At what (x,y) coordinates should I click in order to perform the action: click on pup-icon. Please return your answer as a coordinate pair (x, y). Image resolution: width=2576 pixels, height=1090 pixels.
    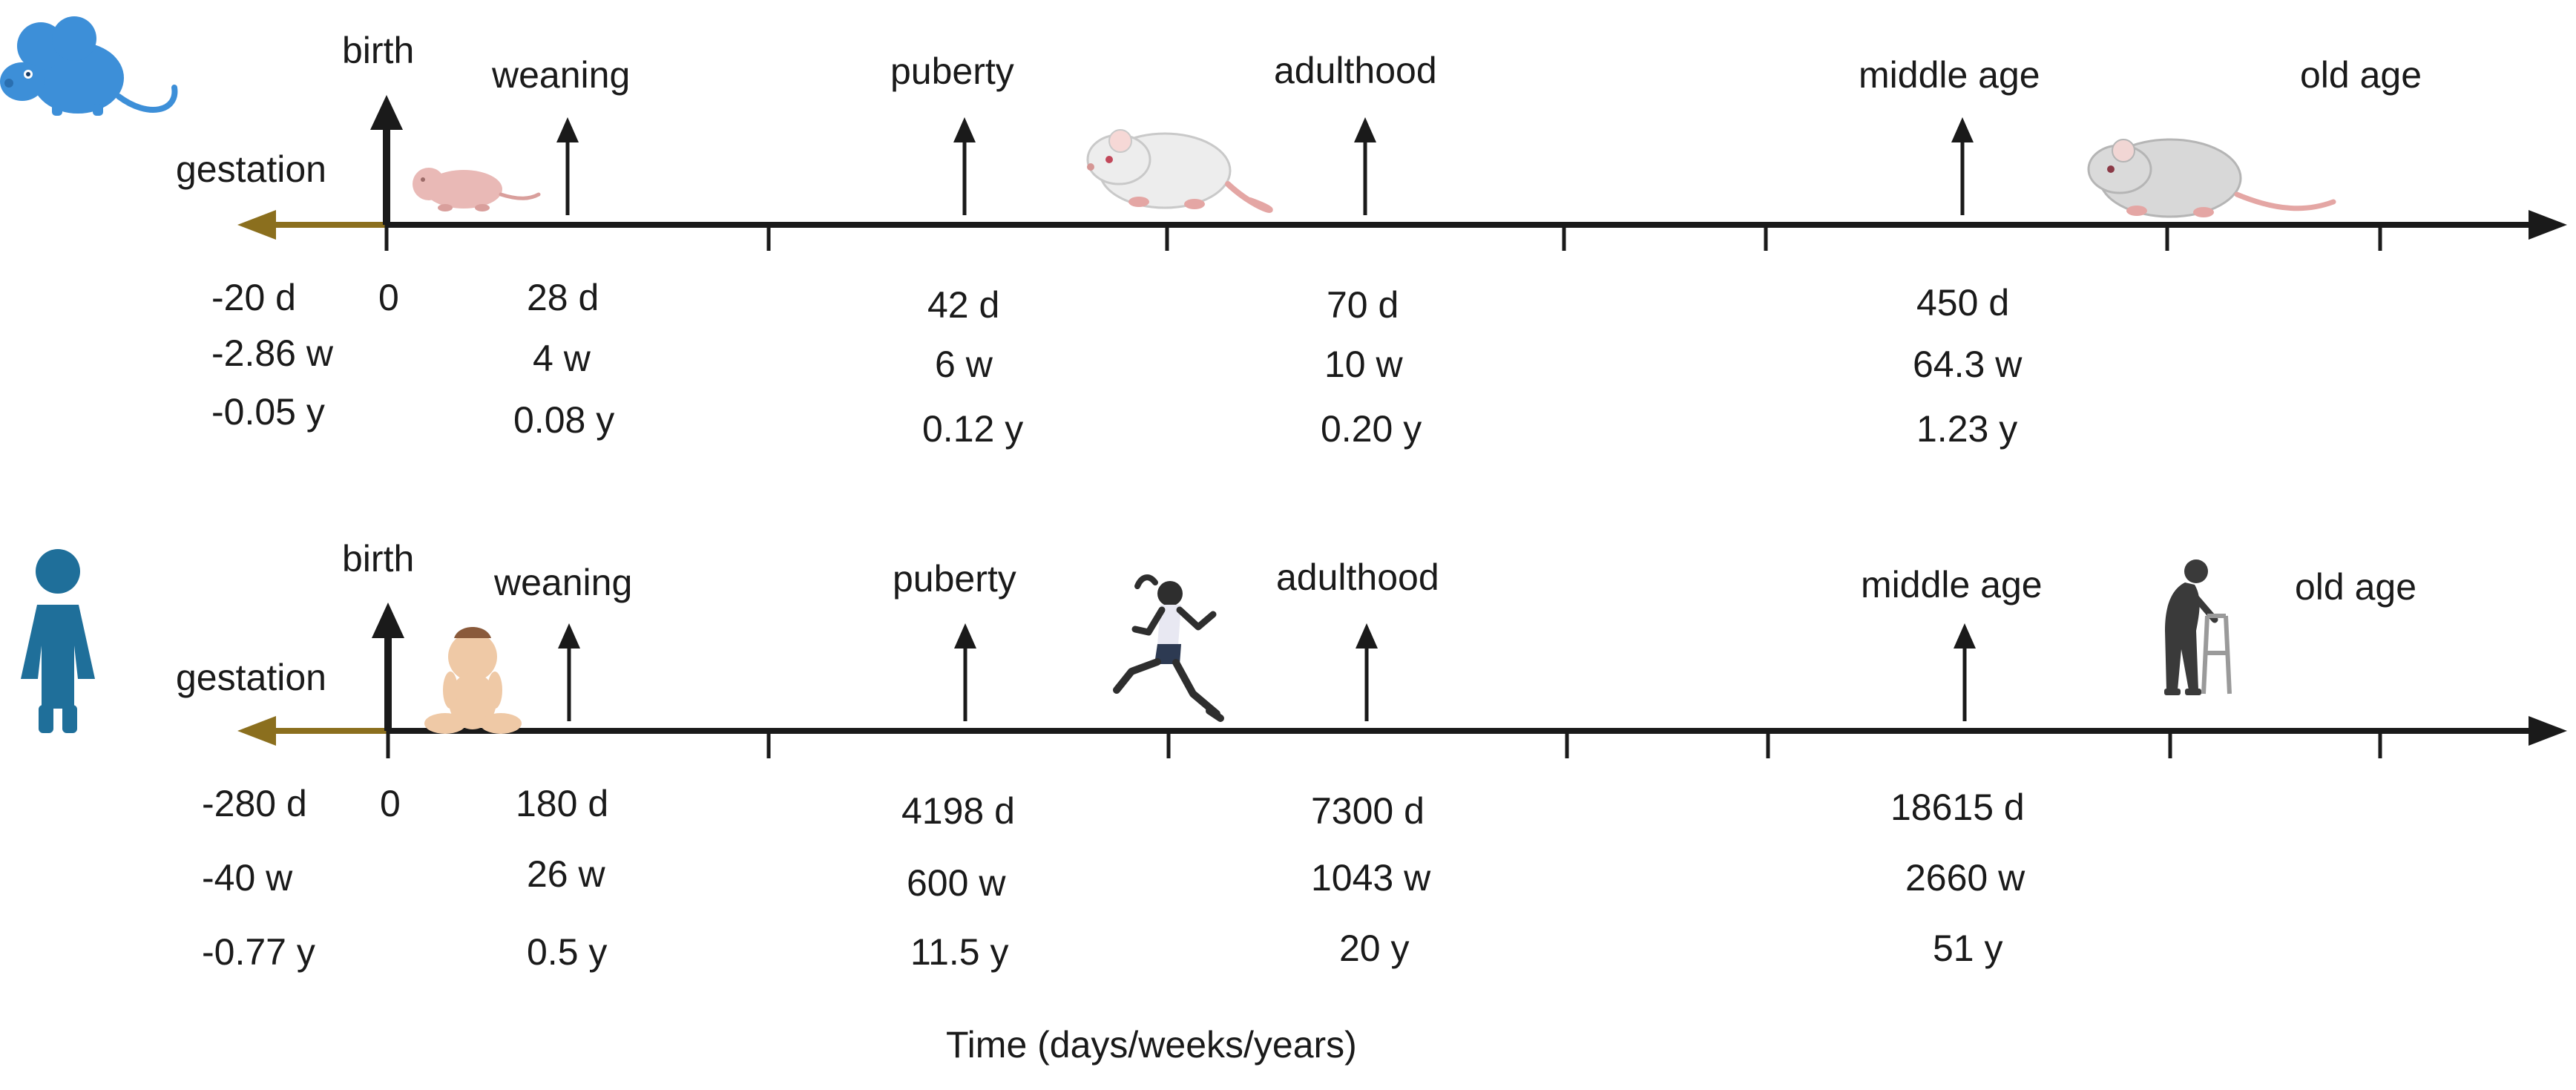
    Looking at the image, I should click on (477, 189).